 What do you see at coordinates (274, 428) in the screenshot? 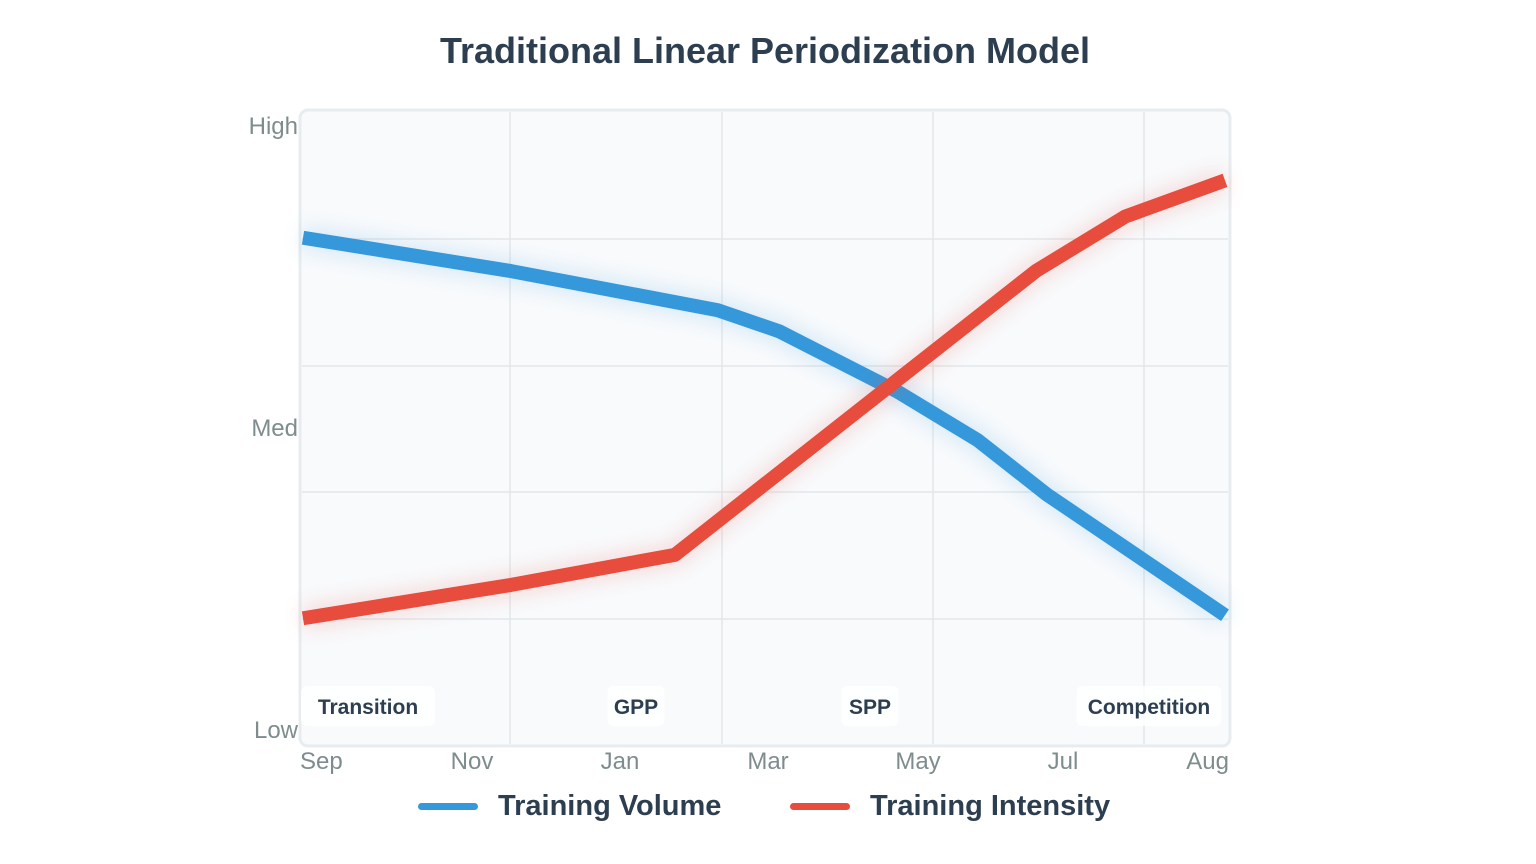
I see `y-tick-label: Med` at bounding box center [274, 428].